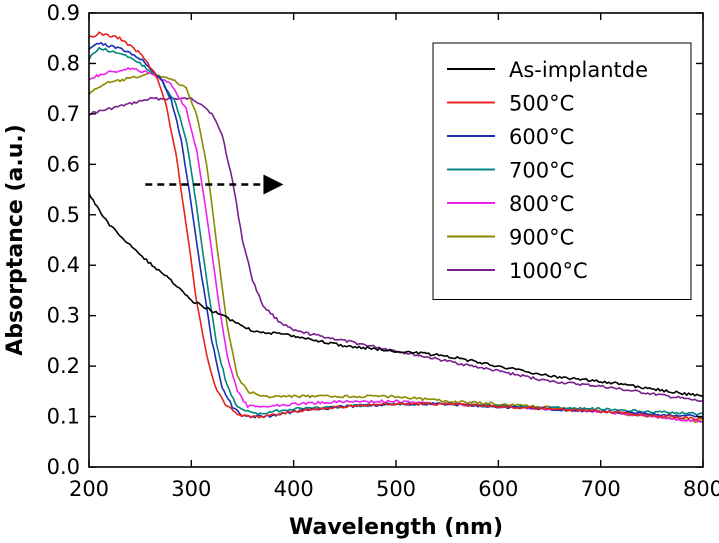 The image size is (719, 543). Describe the element at coordinates (396, 527) in the screenshot. I see `x-axis-title: Wavelength (nm)` at that location.